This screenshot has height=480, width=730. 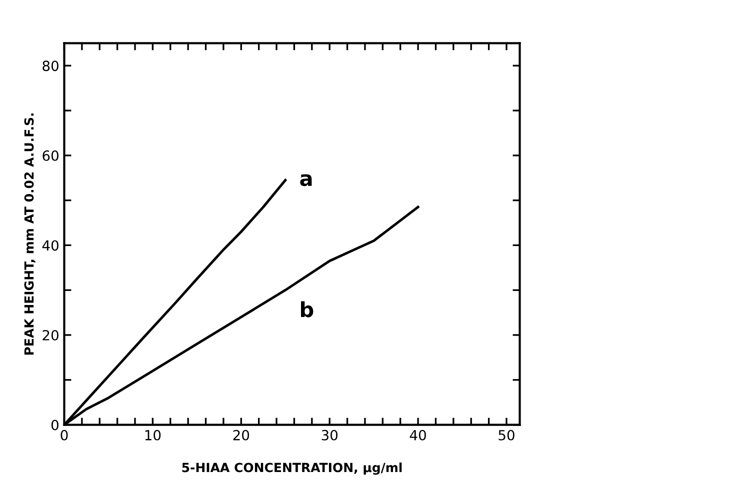 What do you see at coordinates (241, 435) in the screenshot?
I see `x-tick-label: 20` at bounding box center [241, 435].